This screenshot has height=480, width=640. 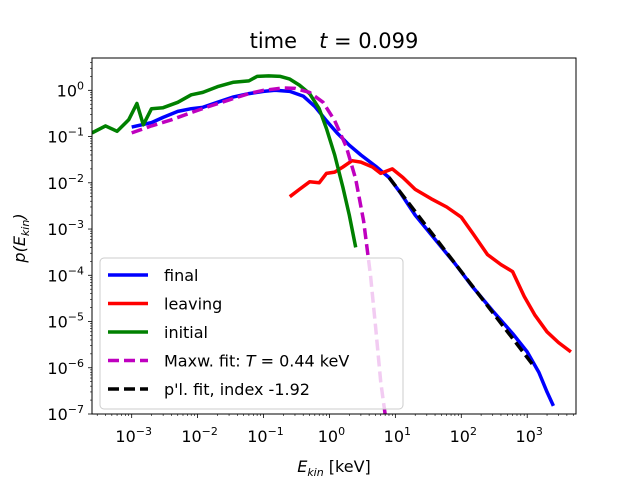 What do you see at coordinates (65, 182) in the screenshot?
I see `y-tick-label: 10⁻²` at bounding box center [65, 182].